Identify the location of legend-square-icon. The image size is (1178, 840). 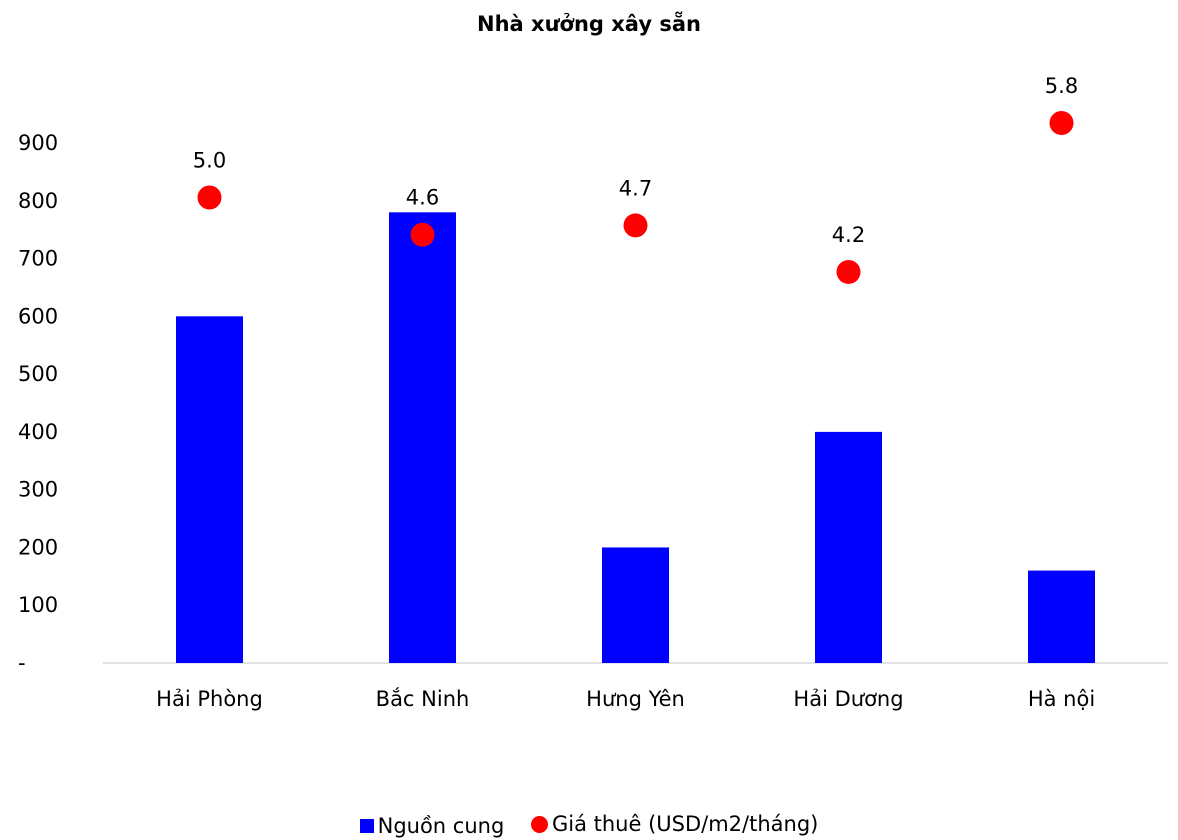
(366, 825).